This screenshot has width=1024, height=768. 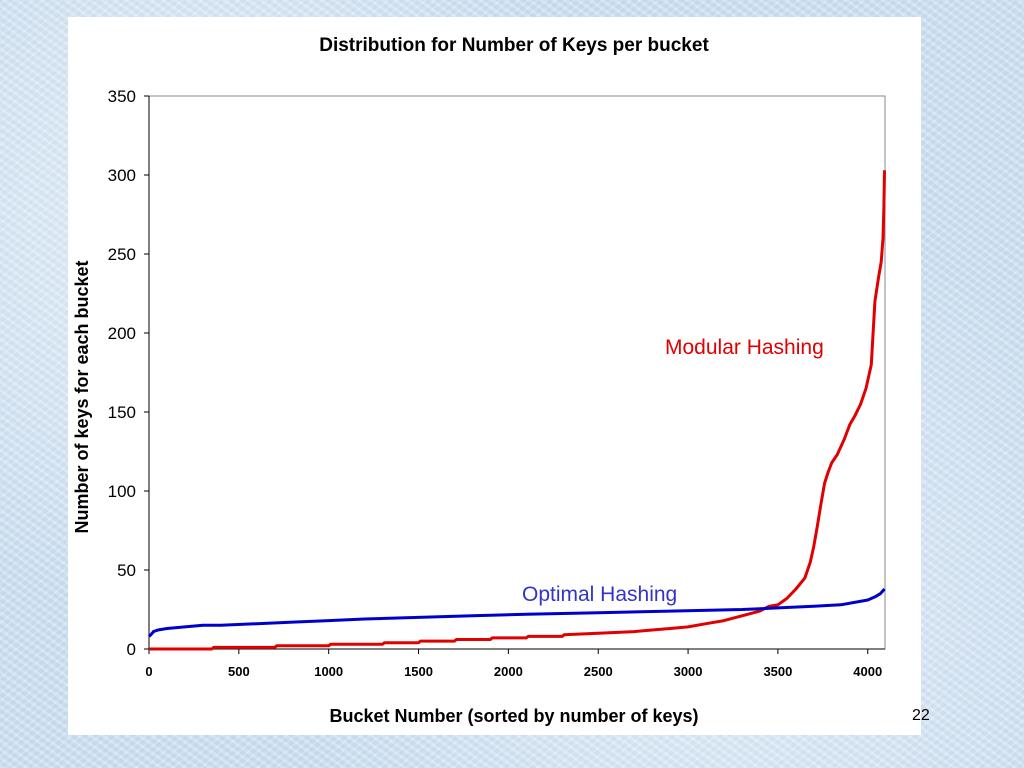 I want to click on x-tick-label: 1500, so click(x=418, y=671).